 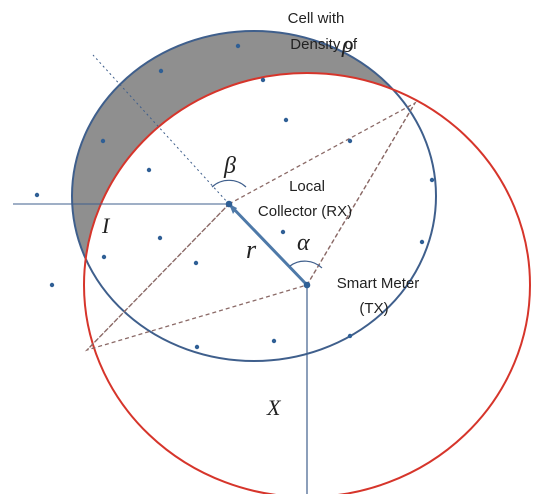 What do you see at coordinates (106, 225) in the screenshot?
I see `interference-region-label: I` at bounding box center [106, 225].